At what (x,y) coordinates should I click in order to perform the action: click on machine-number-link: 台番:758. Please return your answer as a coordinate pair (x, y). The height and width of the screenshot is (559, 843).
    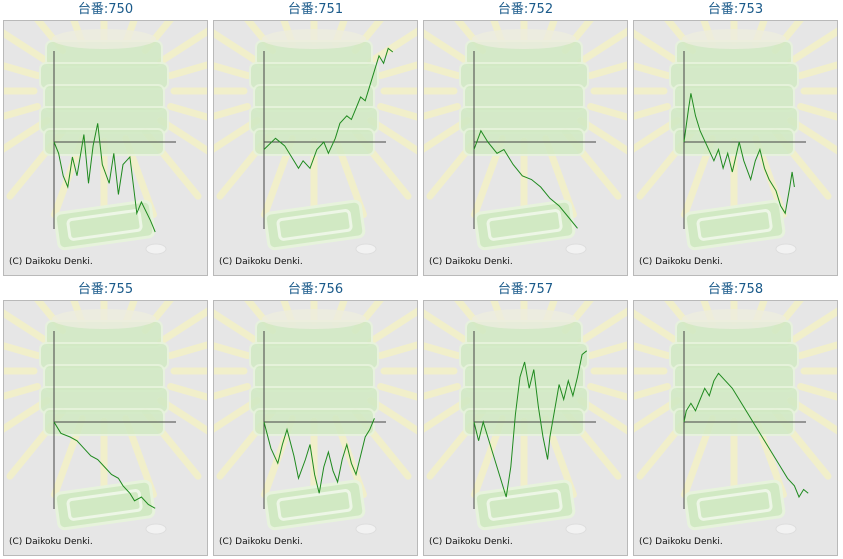
    Looking at the image, I should click on (735, 289).